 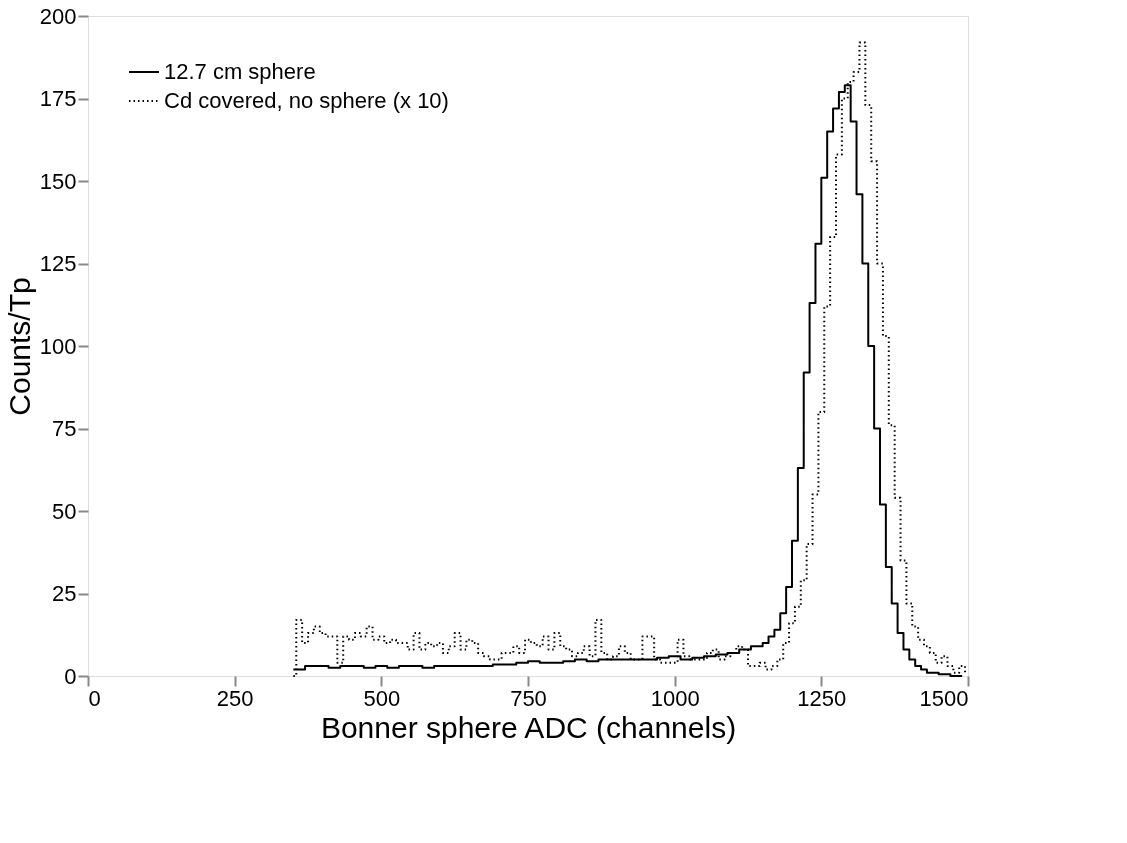 What do you see at coordinates (240, 71) in the screenshot?
I see `legend-label: 12.7 cm sphere` at bounding box center [240, 71].